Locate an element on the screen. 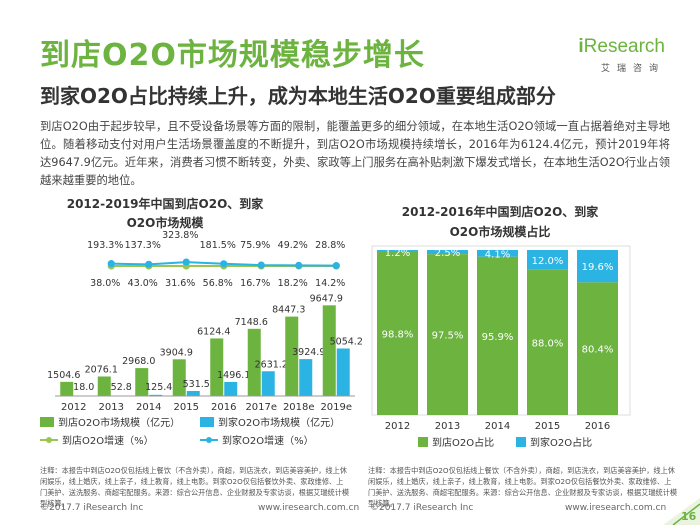  bar-store-2016 is located at coordinates (217, 367).